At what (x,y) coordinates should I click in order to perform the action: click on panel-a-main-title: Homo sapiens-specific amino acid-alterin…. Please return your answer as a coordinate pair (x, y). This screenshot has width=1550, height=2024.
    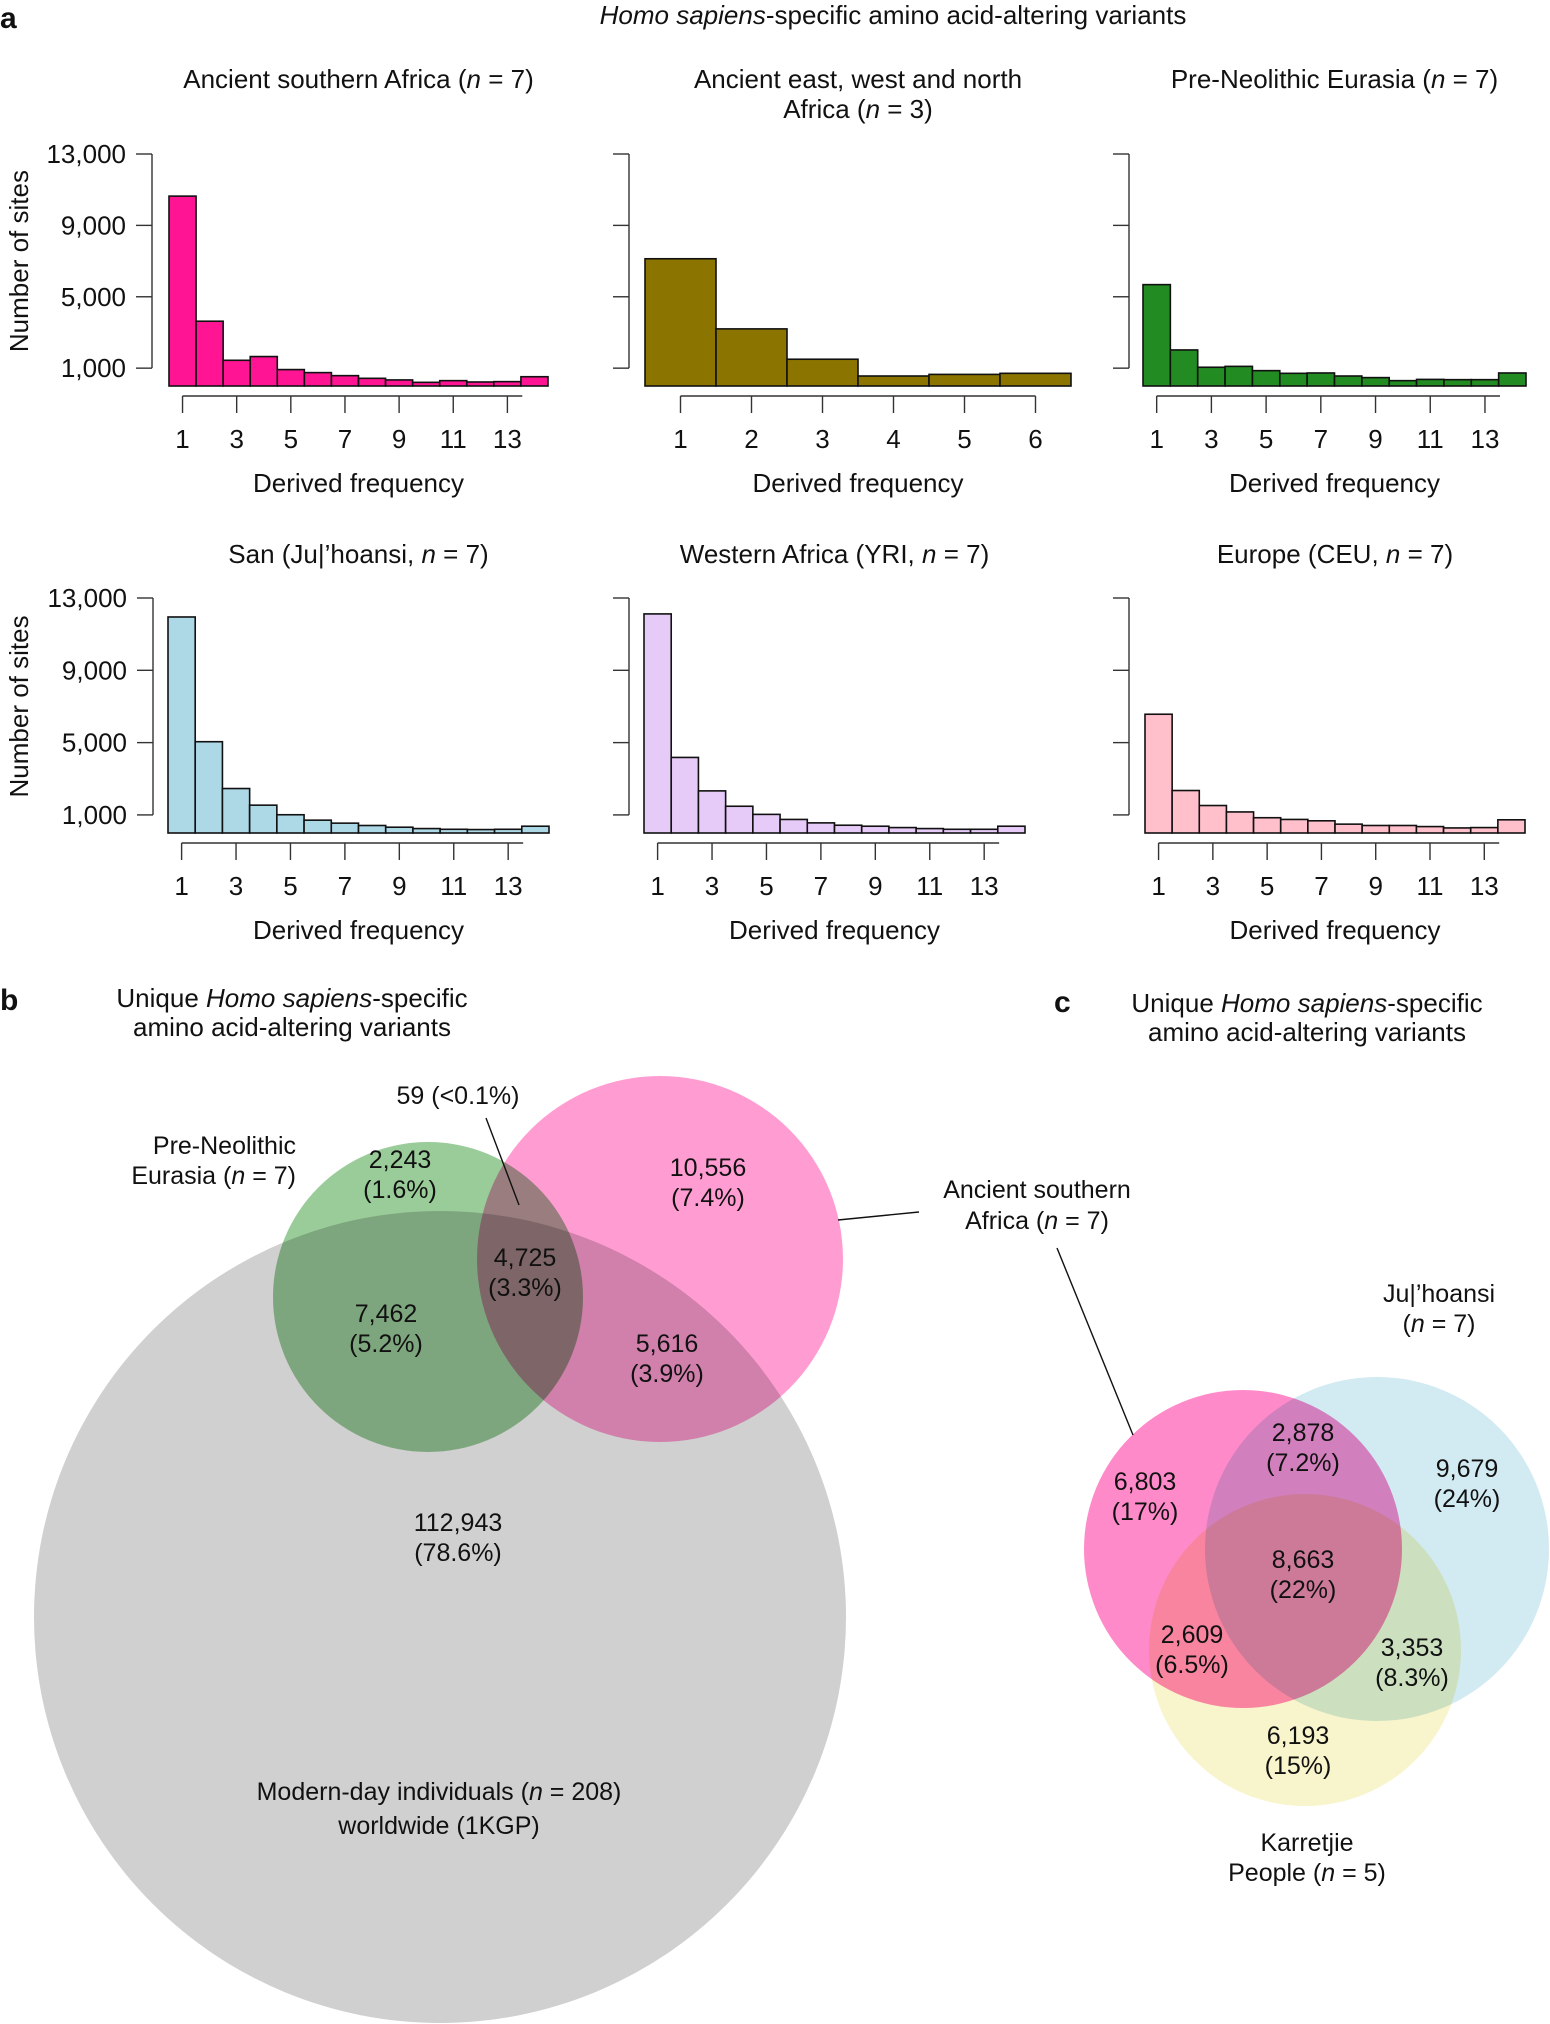
    Looking at the image, I should click on (893, 15).